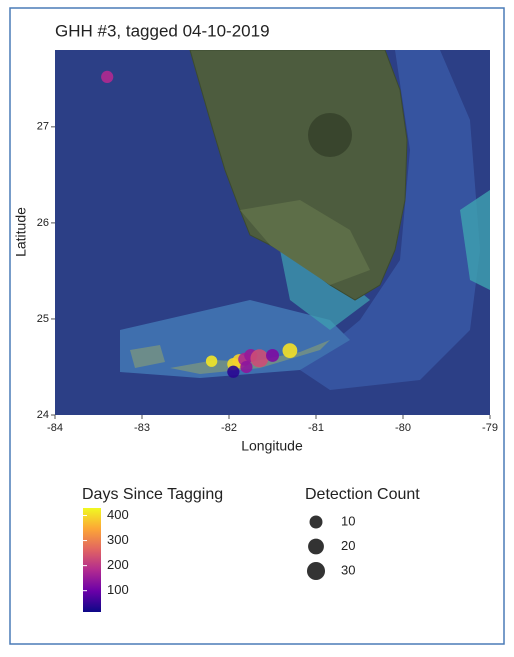 The width and height of the screenshot is (514, 657). I want to click on size-legend-label: 20, so click(348, 545).